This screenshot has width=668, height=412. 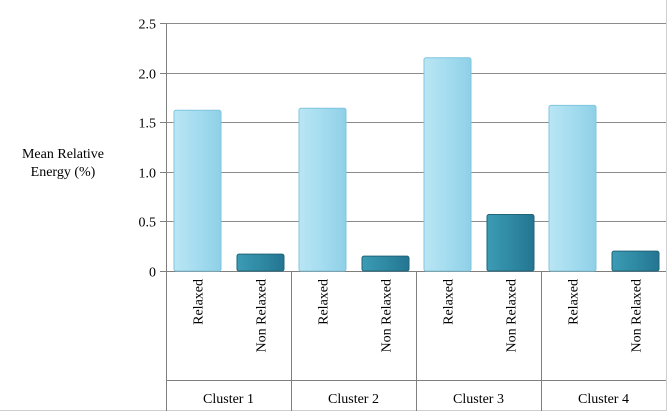 What do you see at coordinates (228, 399) in the screenshot?
I see `cluster-label: Cluster 1` at bounding box center [228, 399].